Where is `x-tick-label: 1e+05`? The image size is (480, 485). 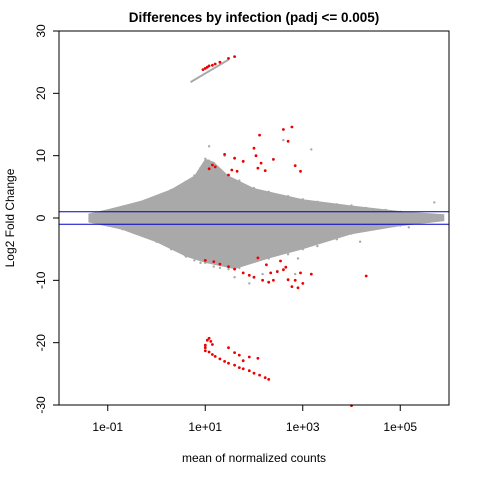
x-tick-label: 1e+05 is located at coordinates (400, 427).